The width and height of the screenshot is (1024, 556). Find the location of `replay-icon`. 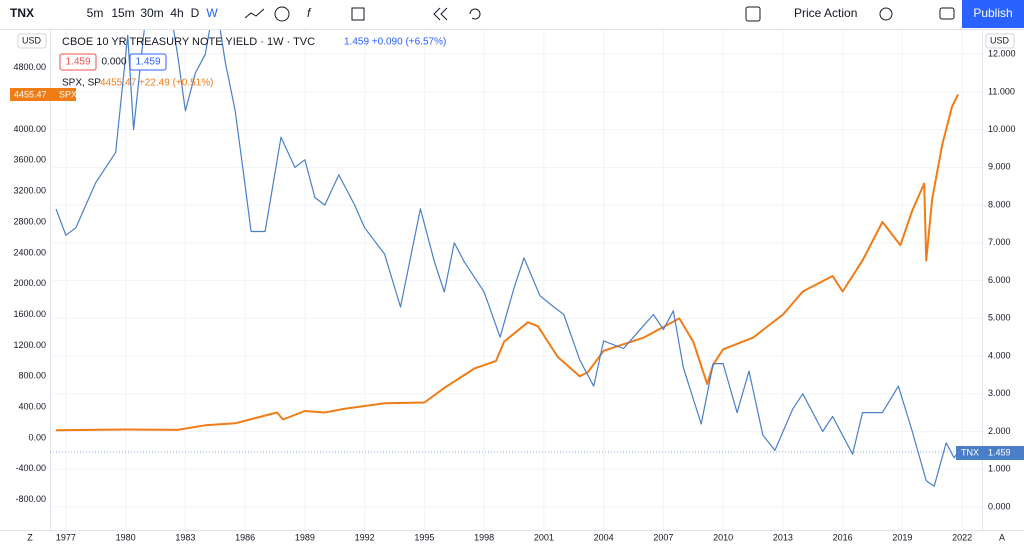

replay-icon is located at coordinates (440, 14).